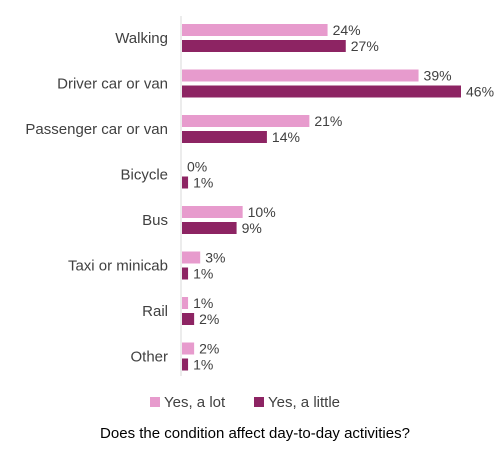  I want to click on data-label: 24%, so click(347, 30).